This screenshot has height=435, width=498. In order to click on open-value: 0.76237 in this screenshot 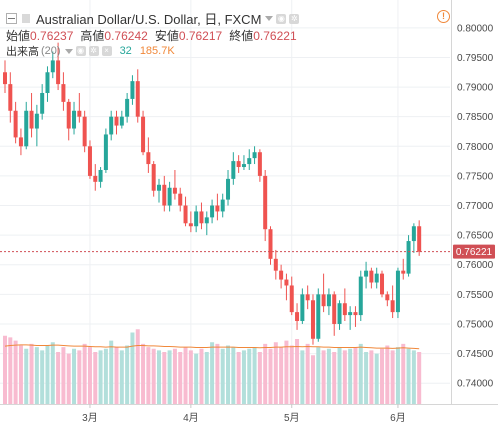, I will do `click(52, 35)`.